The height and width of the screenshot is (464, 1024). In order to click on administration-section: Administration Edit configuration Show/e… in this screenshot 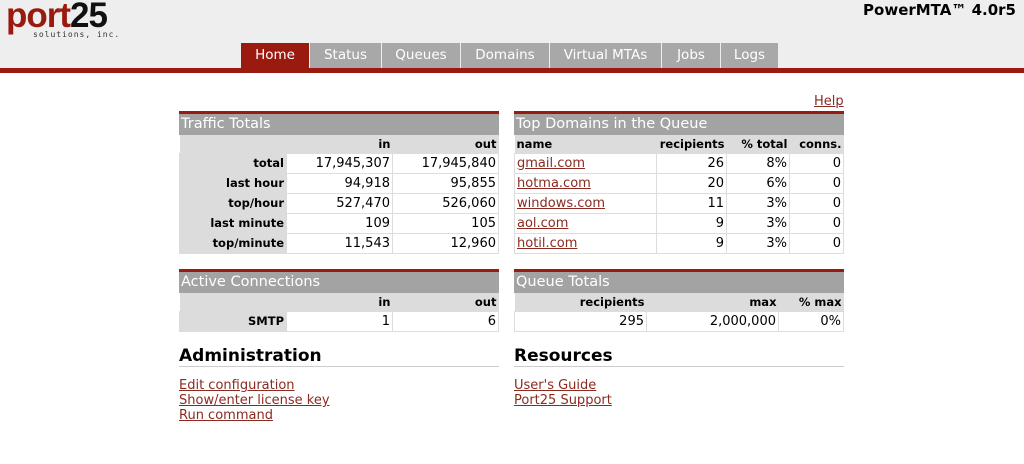, I will do `click(339, 384)`.